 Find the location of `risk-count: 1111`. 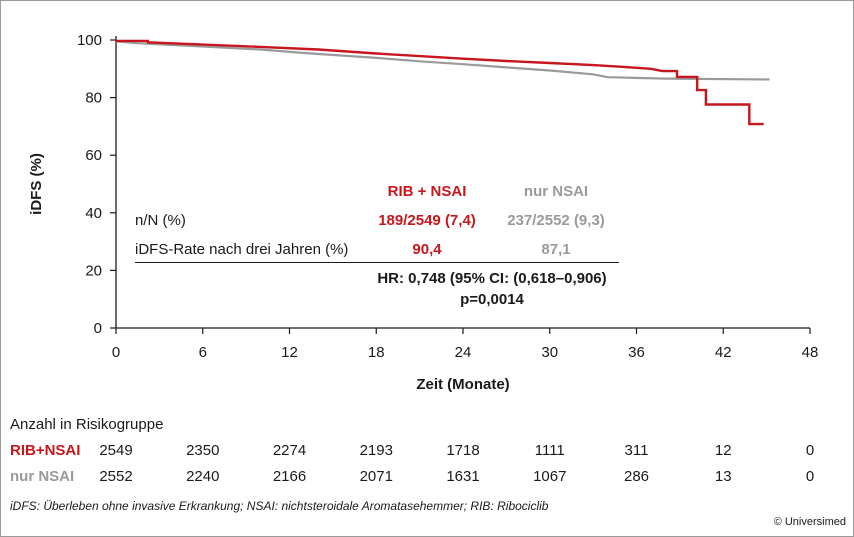

risk-count: 1111 is located at coordinates (549, 450).